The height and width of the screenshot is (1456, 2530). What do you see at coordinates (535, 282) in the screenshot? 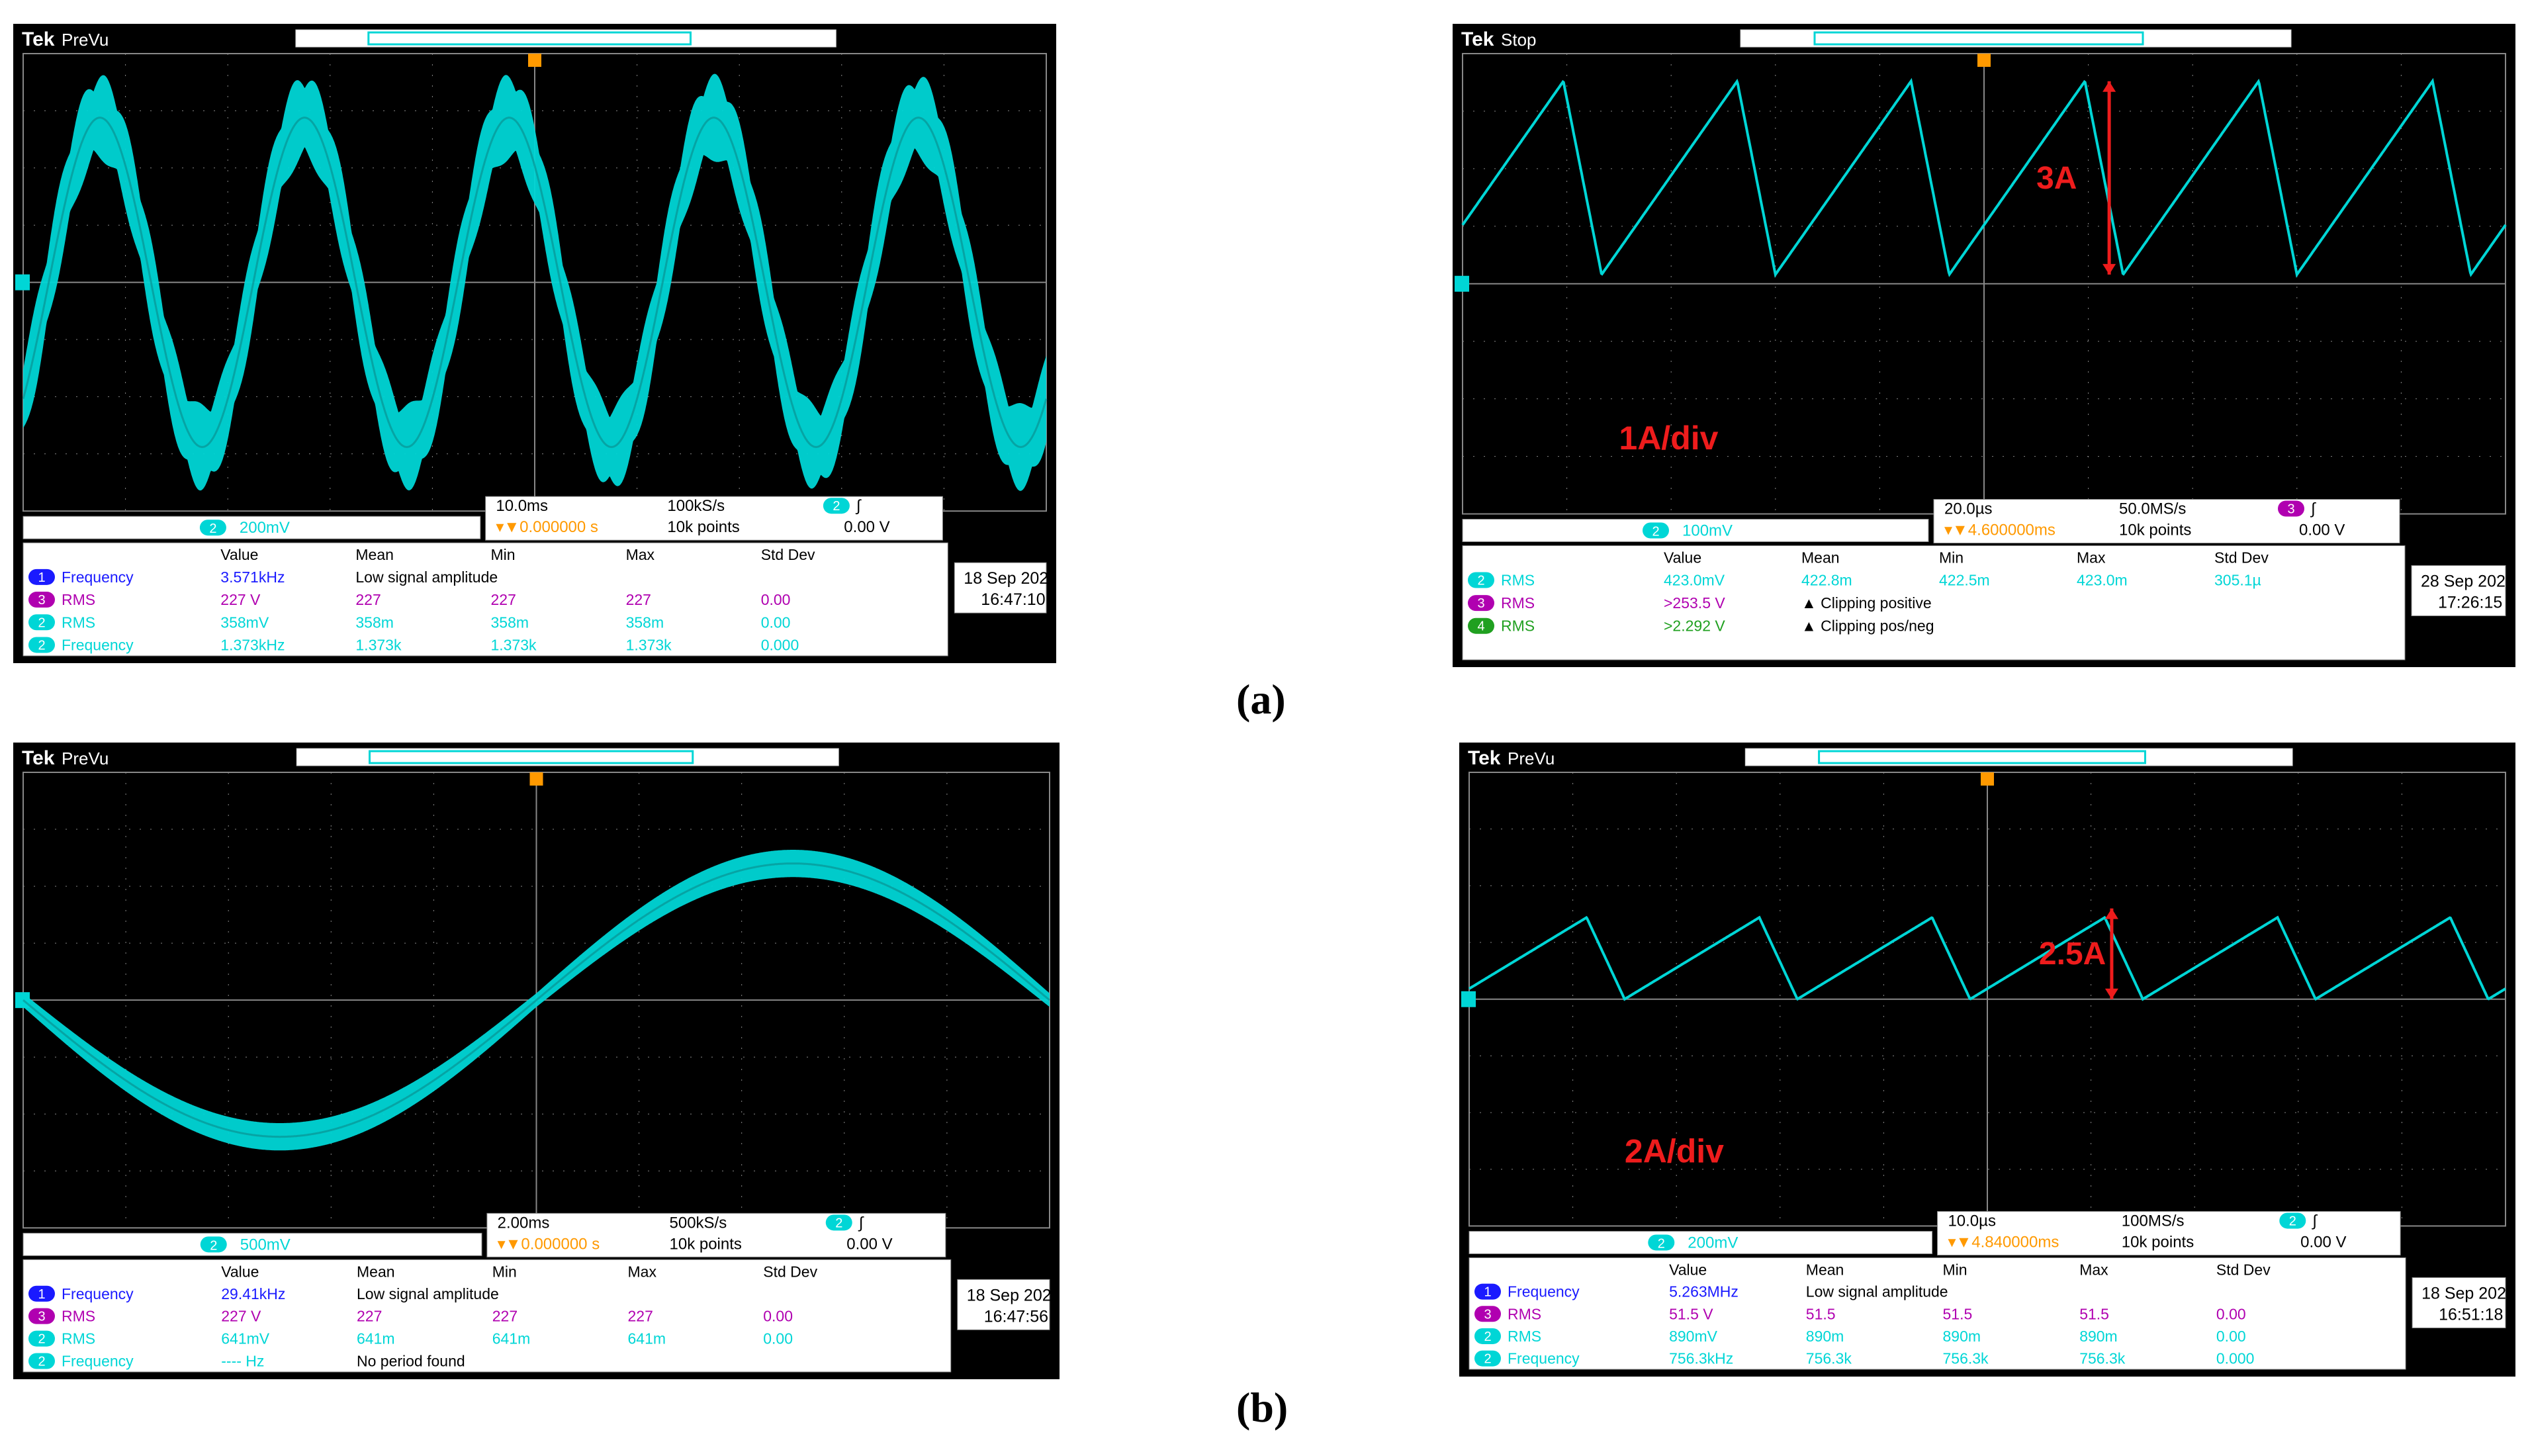
I see `channel-2-waveform-center` at bounding box center [535, 282].